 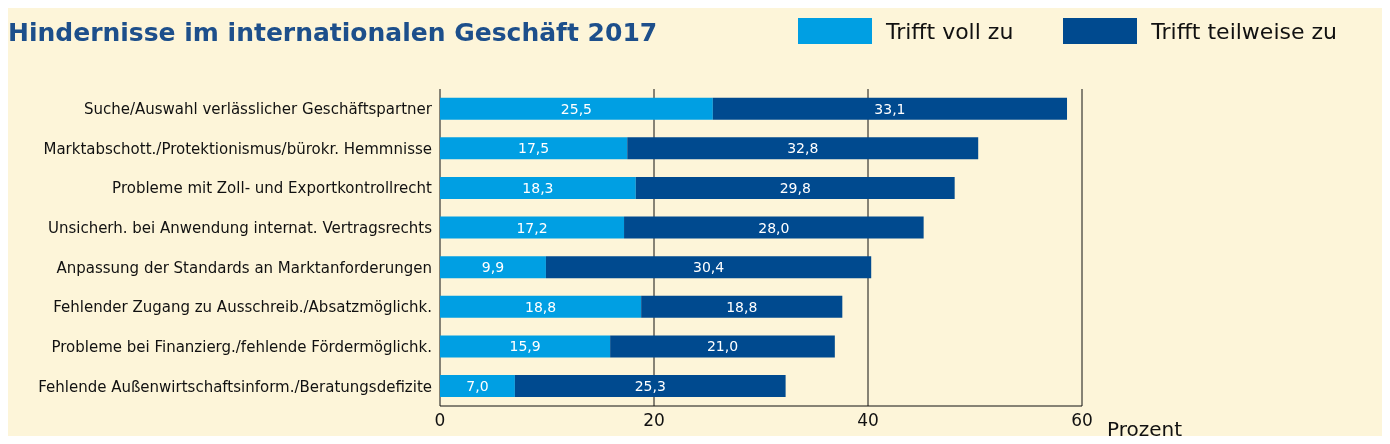 I want to click on data-label: 25,5, so click(x=576, y=108).